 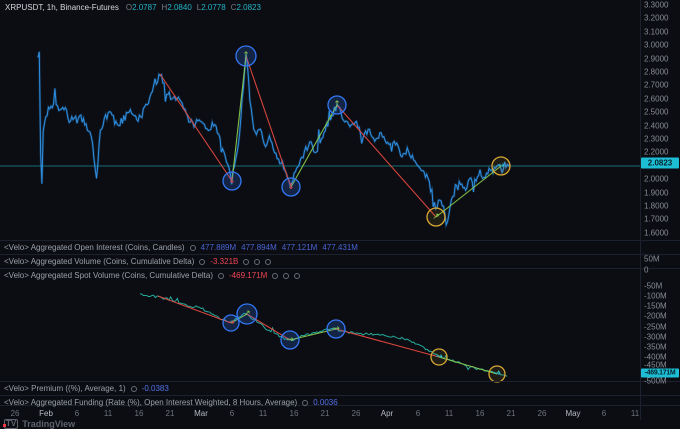 I want to click on spot-cvd-series, so click(x=323, y=335).